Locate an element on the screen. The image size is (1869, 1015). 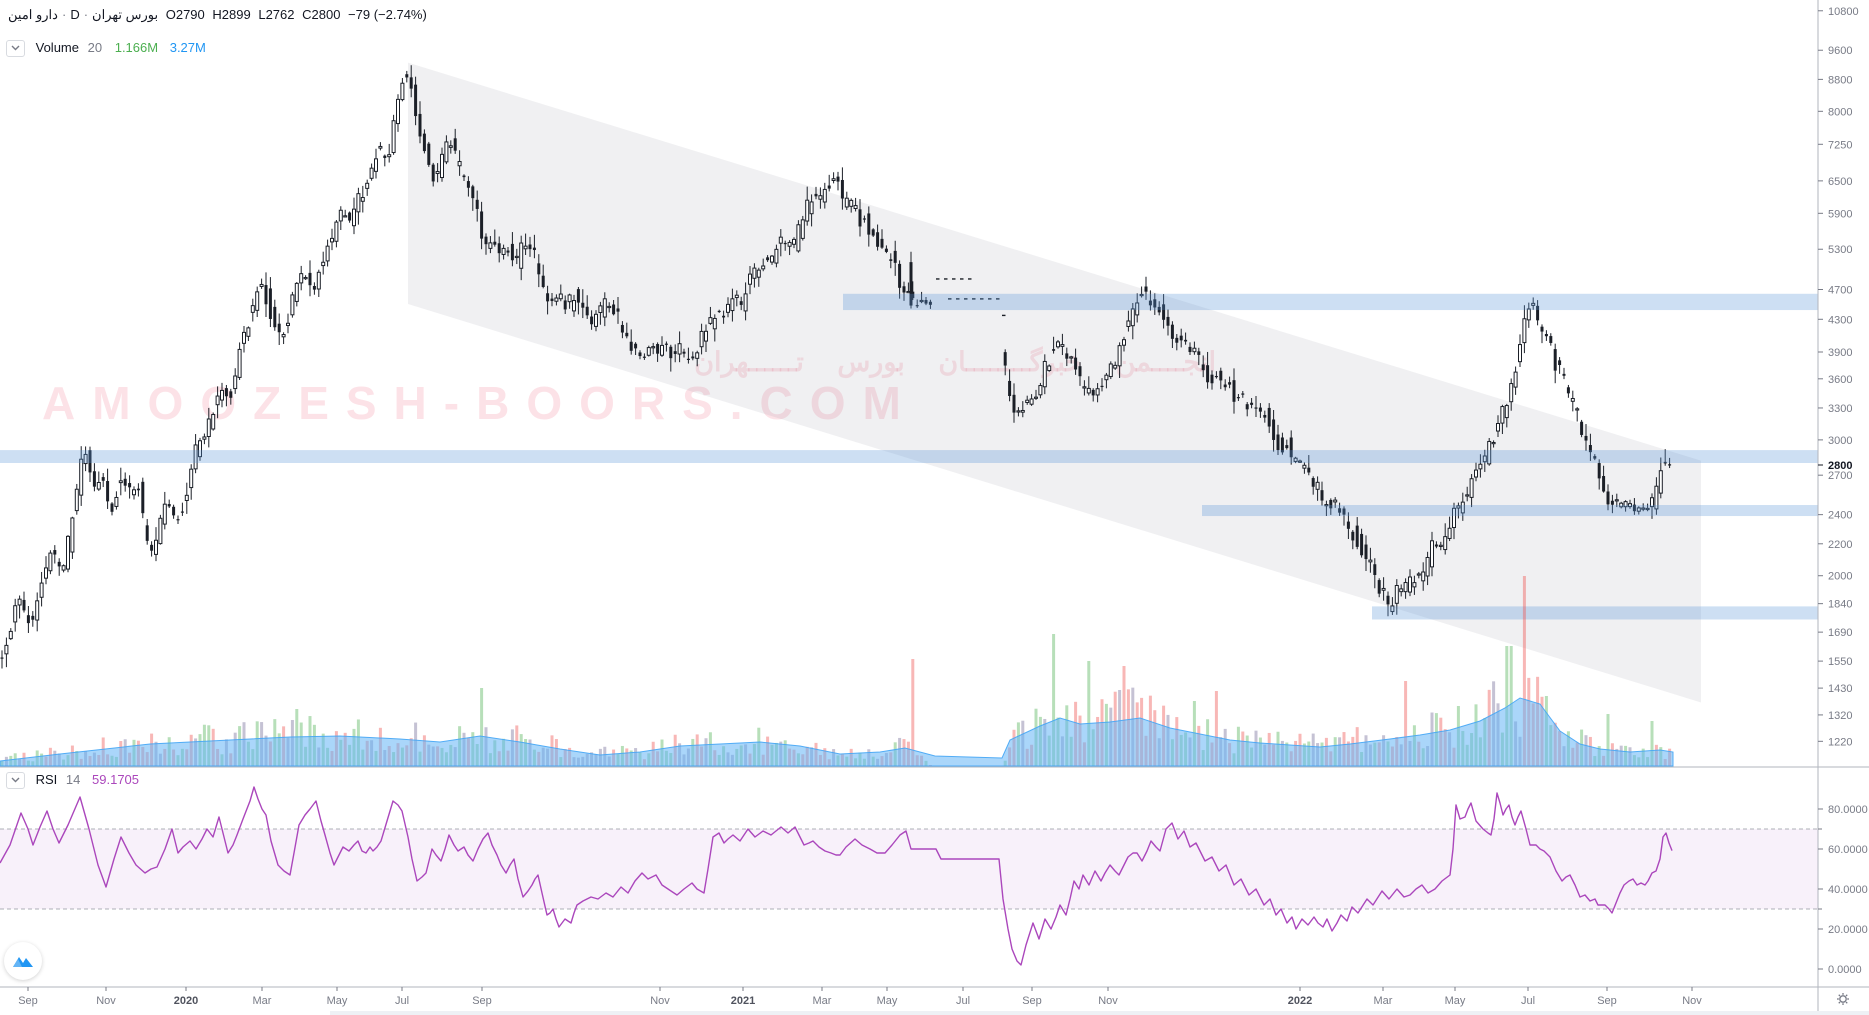
volume-legend: Volume 20 1.166M 3.27M is located at coordinates (106, 49).